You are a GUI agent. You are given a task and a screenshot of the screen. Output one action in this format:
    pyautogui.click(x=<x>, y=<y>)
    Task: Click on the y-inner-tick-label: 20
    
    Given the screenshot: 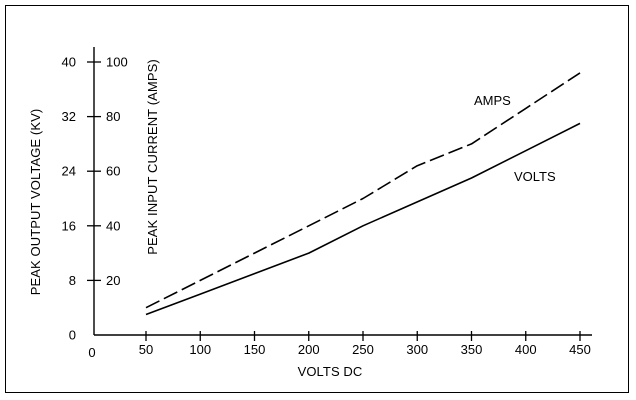 What is the action you would take?
    pyautogui.click(x=113, y=280)
    